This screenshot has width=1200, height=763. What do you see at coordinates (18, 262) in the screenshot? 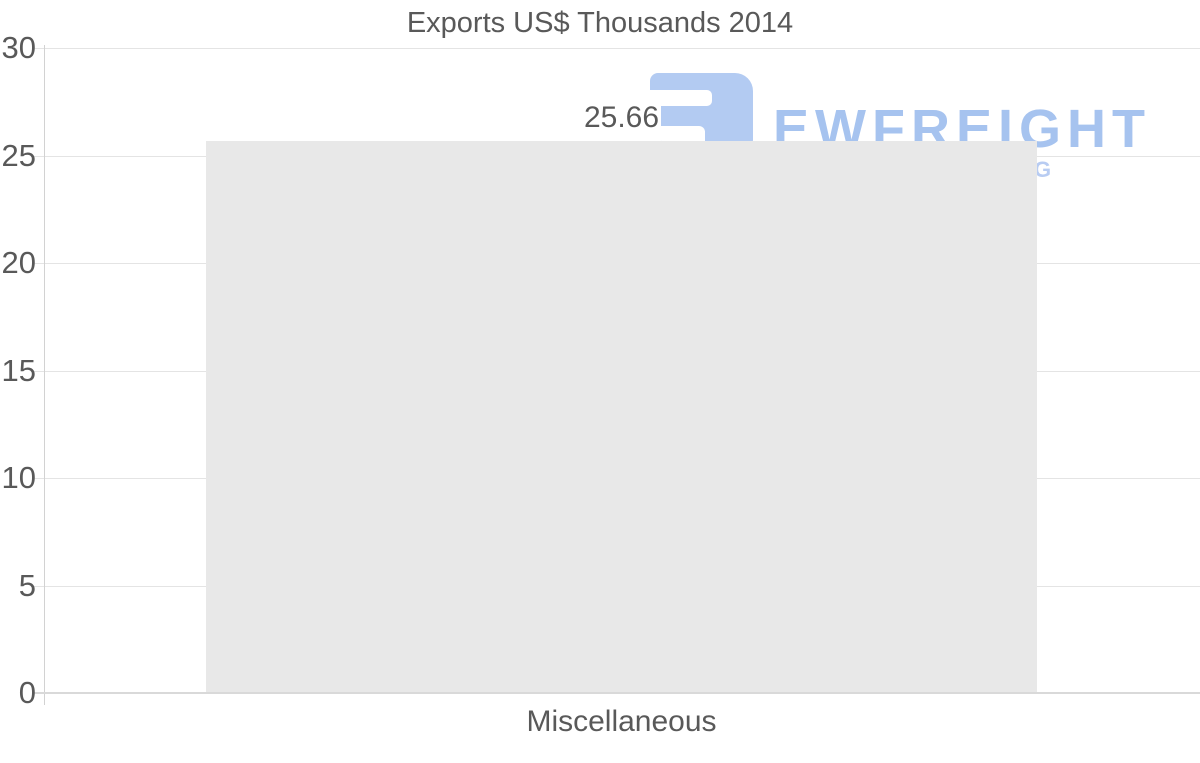
I see `y-tick-label: 20` at bounding box center [18, 262].